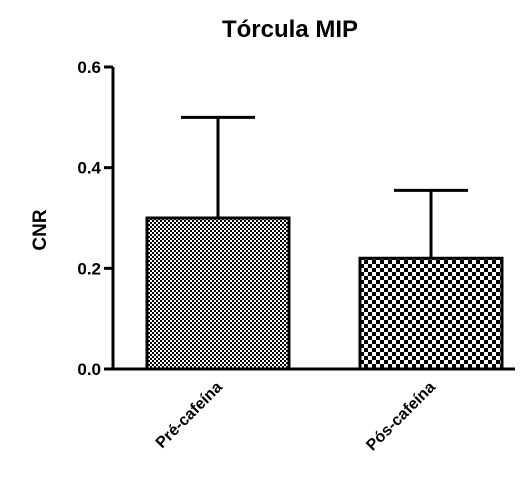 This screenshot has width=525, height=483. Describe the element at coordinates (296, 417) in the screenshot. I see `category-labels: Pré-cafeína Pós-cafeína` at that location.